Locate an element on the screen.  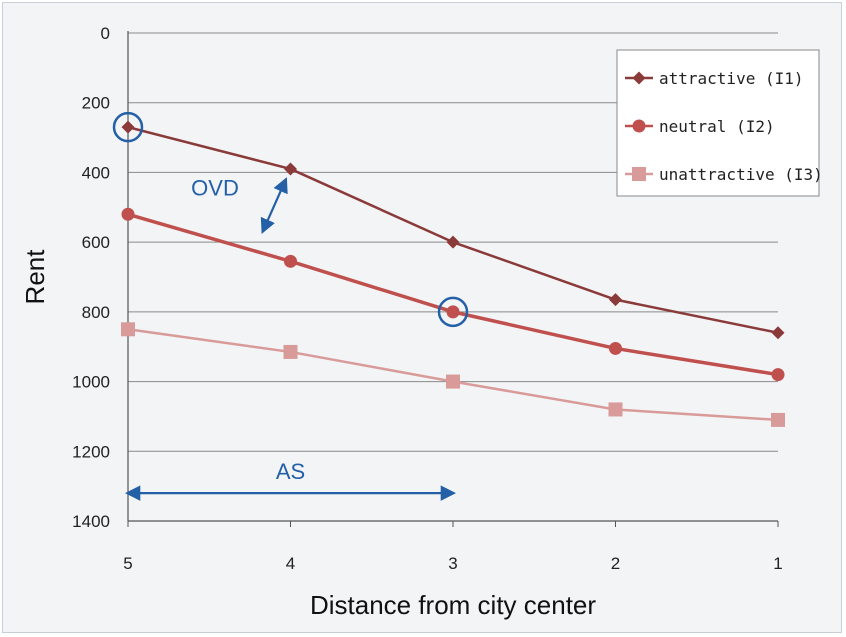
annotation-label: AS is located at coordinates (290, 471).